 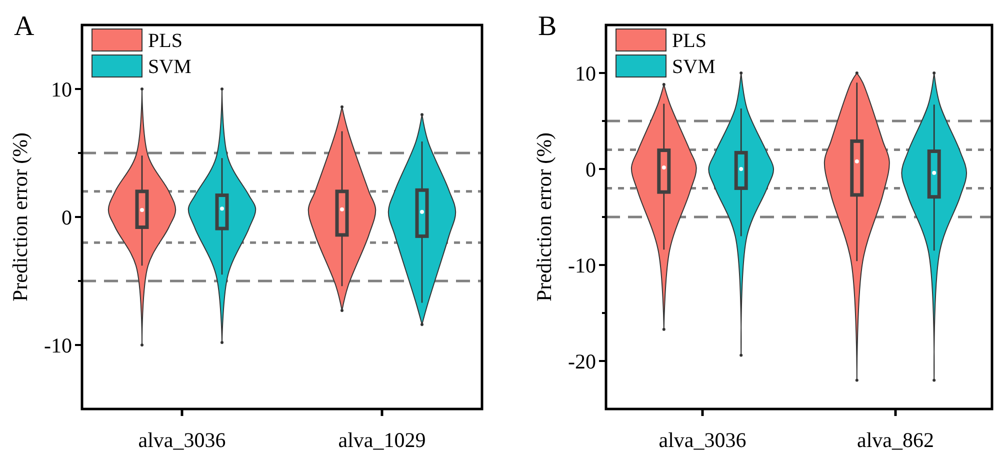 I want to click on x-tick-label: alva_1029, so click(x=382, y=440).